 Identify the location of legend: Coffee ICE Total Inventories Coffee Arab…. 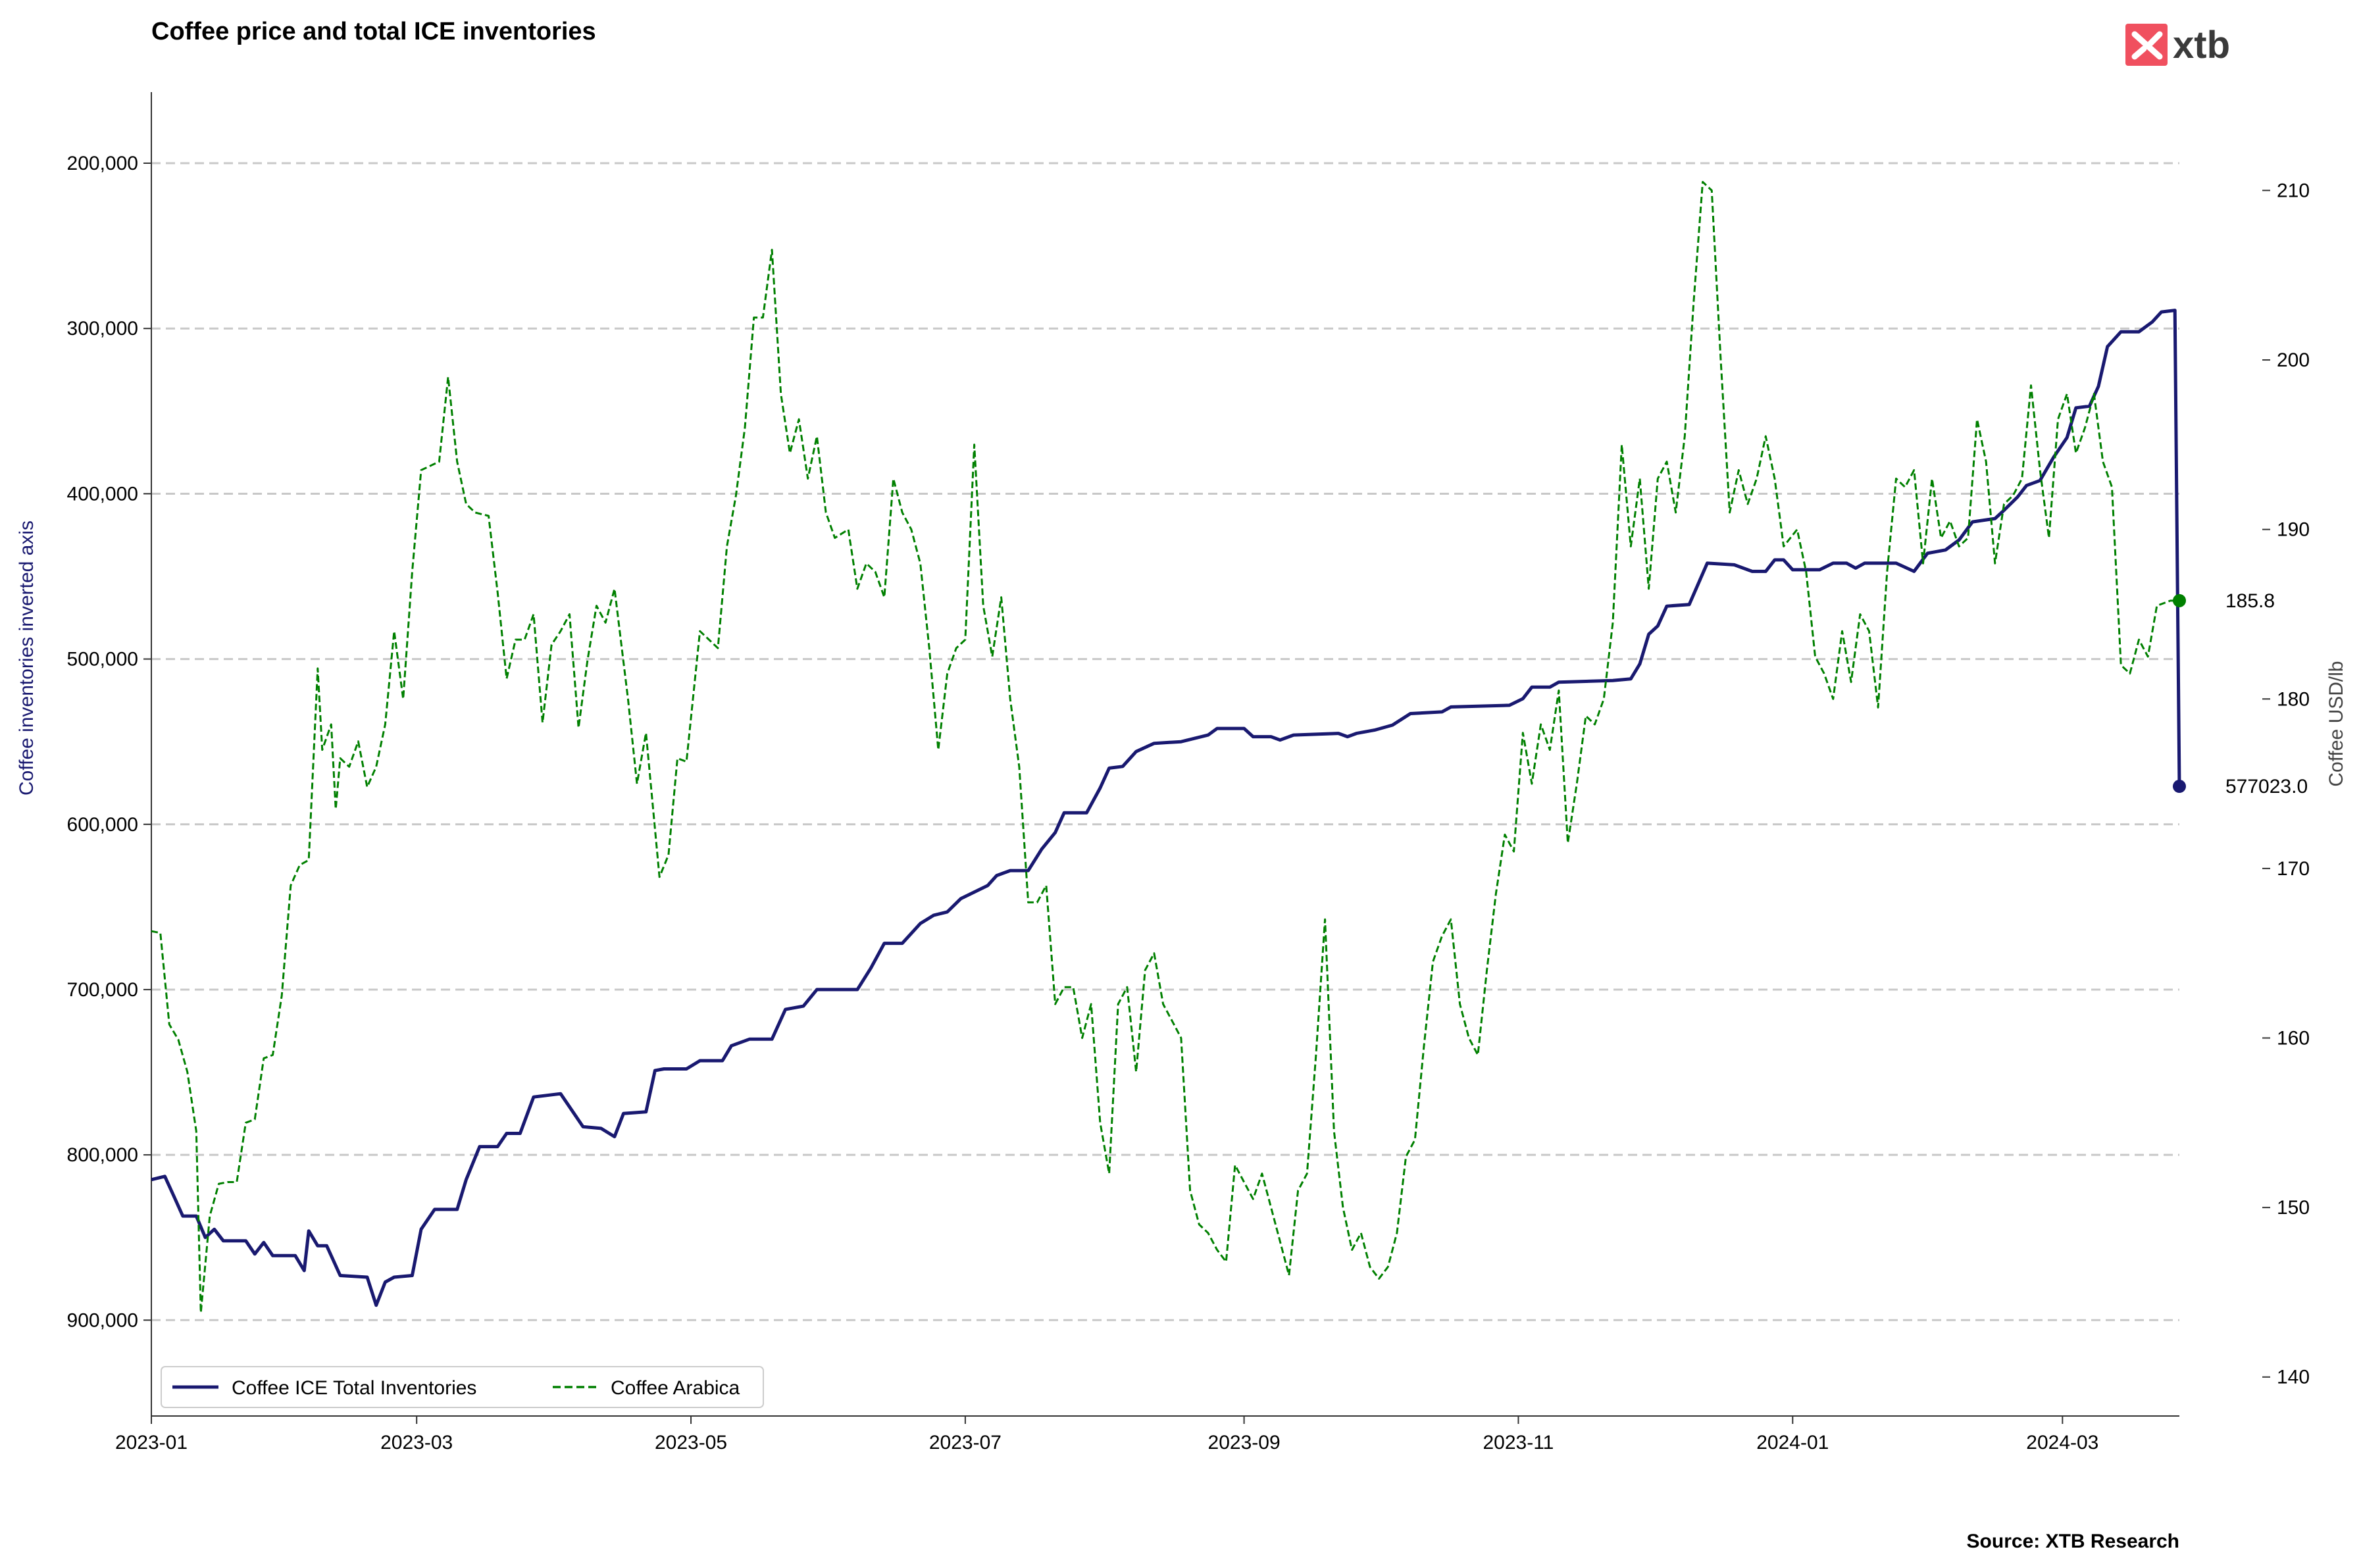
(462, 1387).